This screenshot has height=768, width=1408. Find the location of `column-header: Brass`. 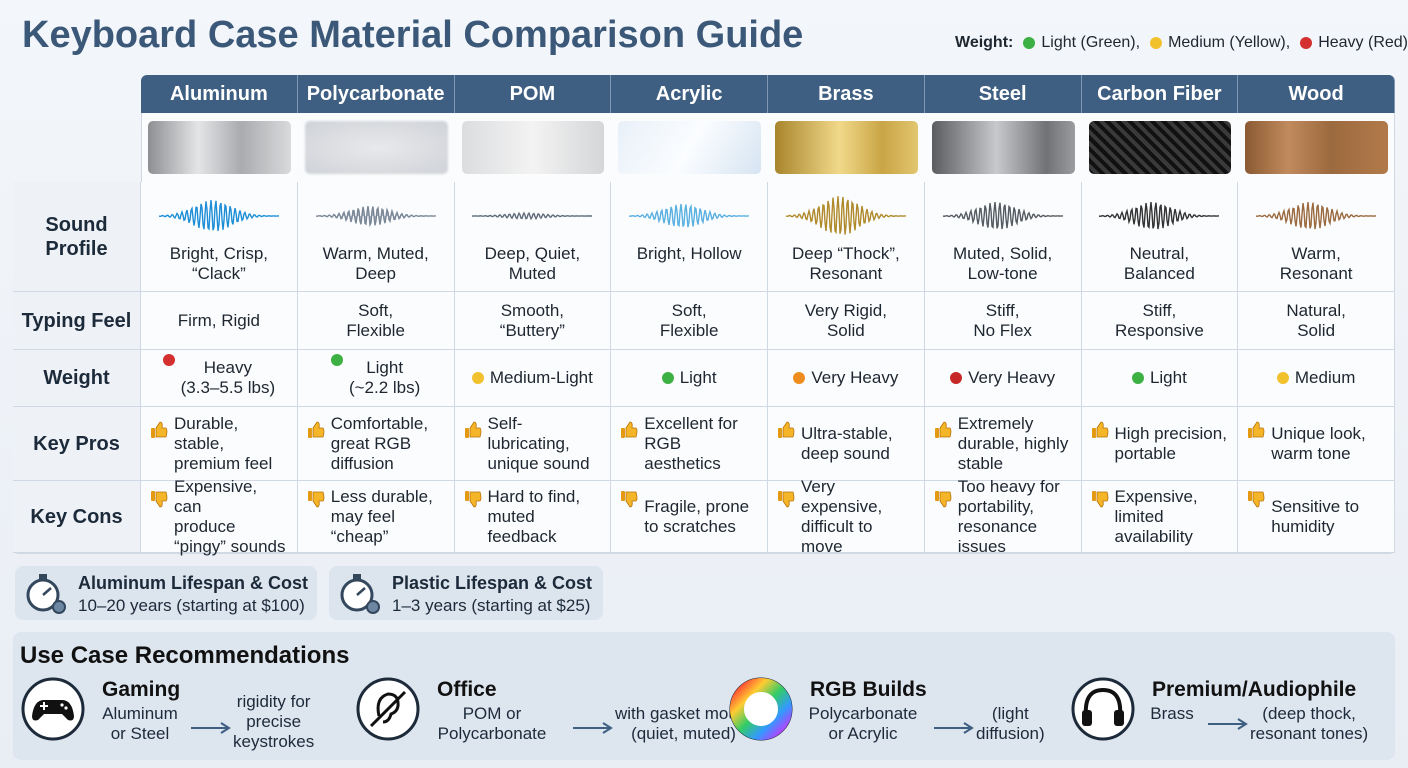

column-header: Brass is located at coordinates (846, 94).